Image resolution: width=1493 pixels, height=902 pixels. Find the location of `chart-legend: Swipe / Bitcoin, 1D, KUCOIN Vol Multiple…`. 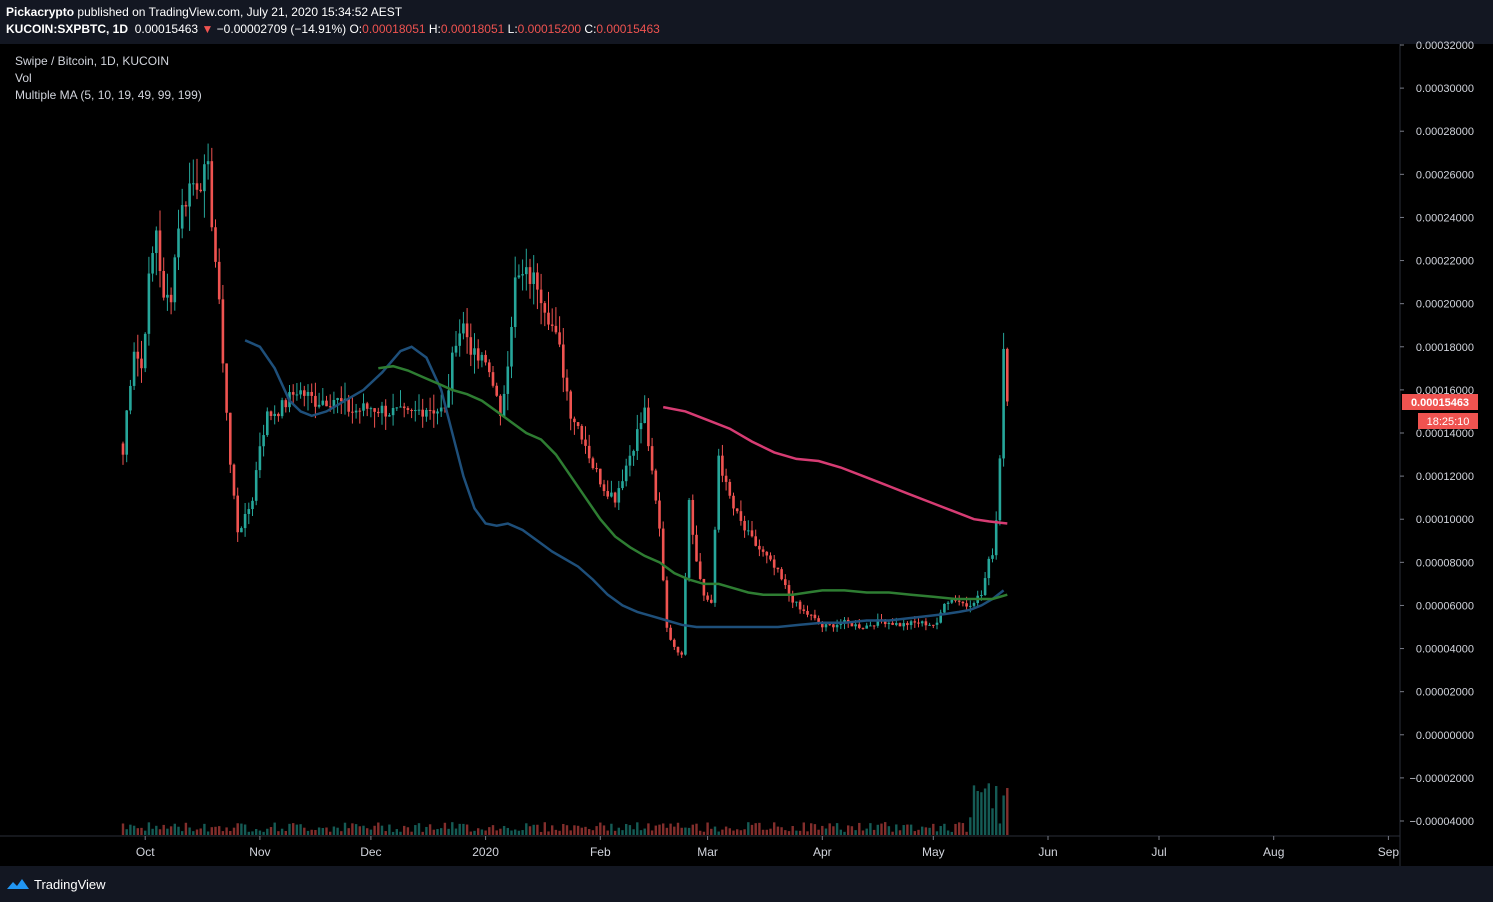

chart-legend: Swipe / Bitcoin, 1D, KUCOIN Vol Multiple… is located at coordinates (108, 78).